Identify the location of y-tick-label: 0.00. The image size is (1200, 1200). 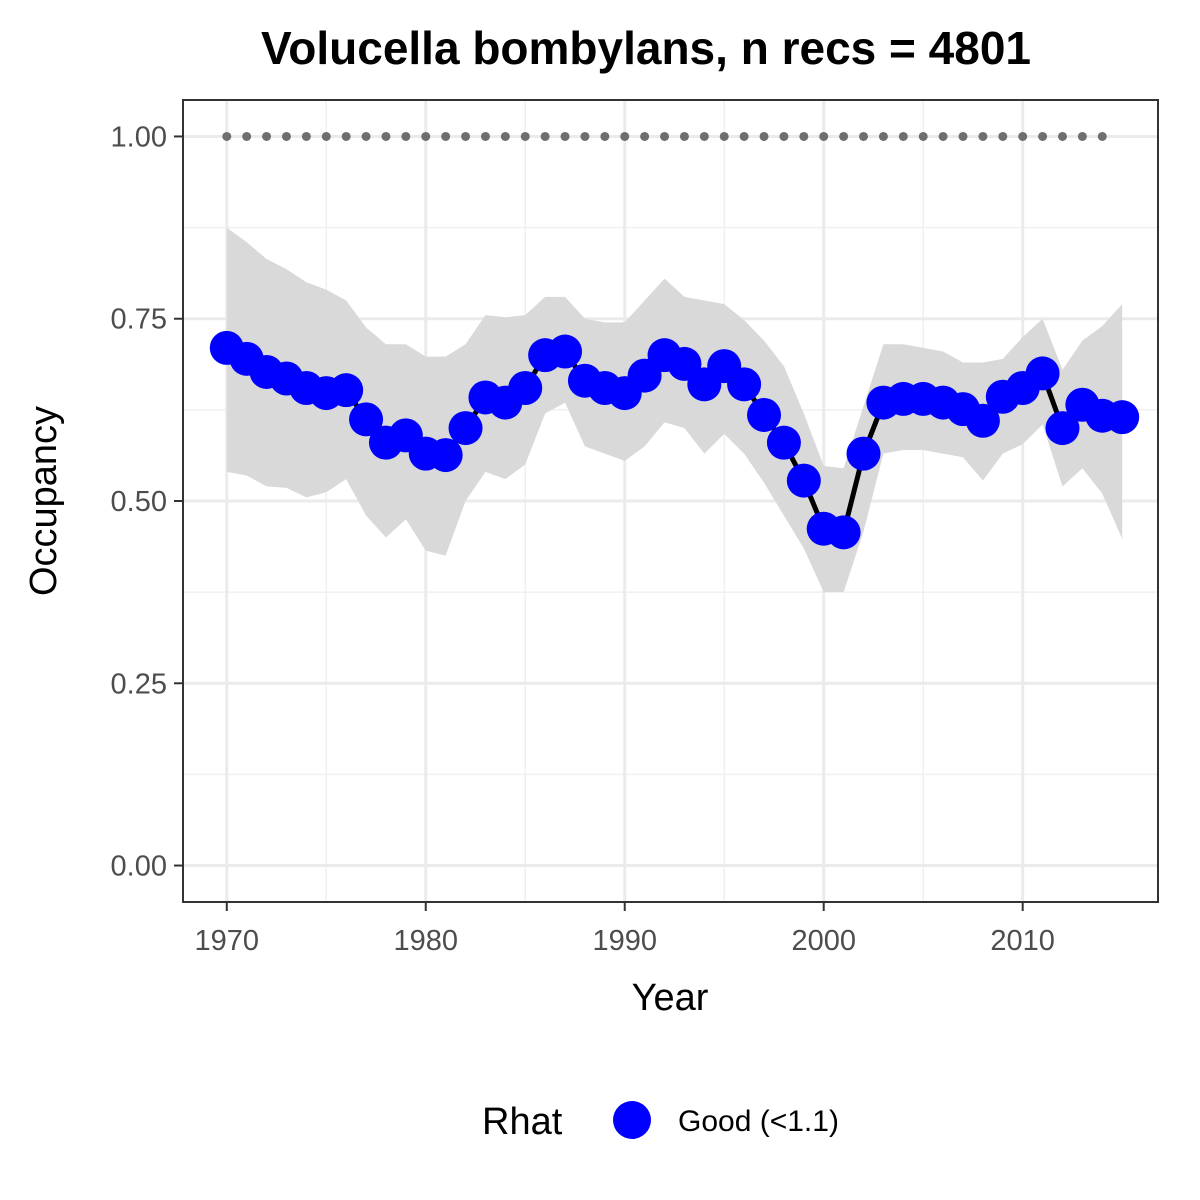
(139, 867).